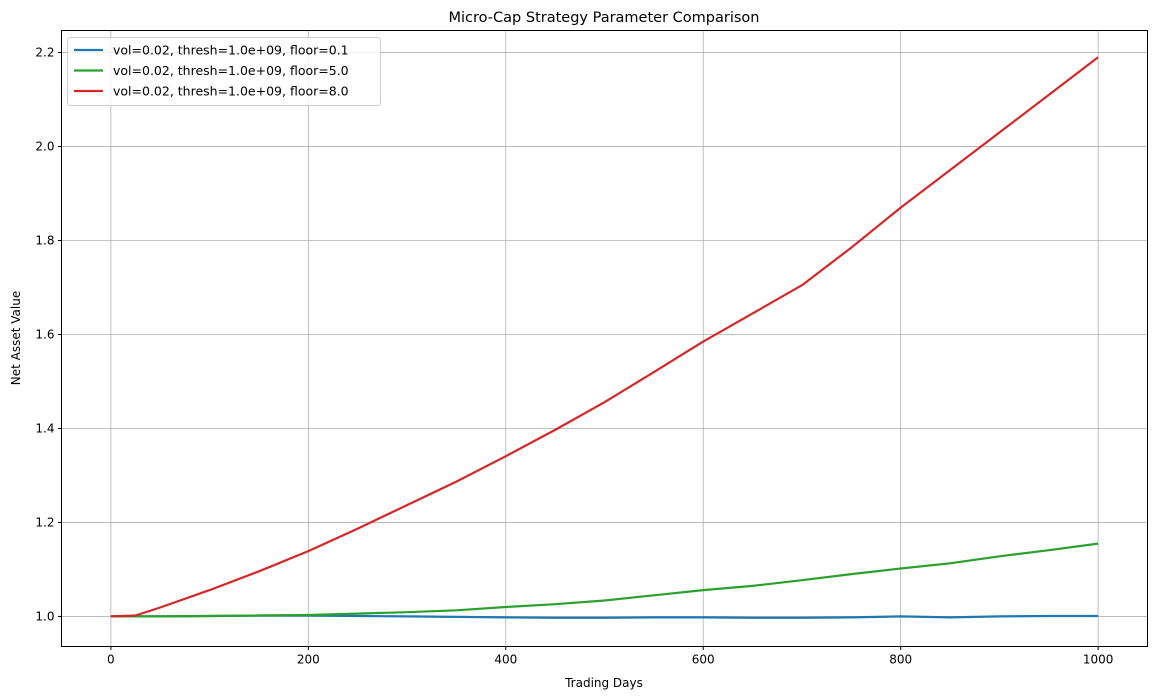 The height and width of the screenshot is (699, 1156). What do you see at coordinates (231, 50) in the screenshot?
I see `legend-entry: vol=0.02, thresh=1.0e+09, floor=0.1` at bounding box center [231, 50].